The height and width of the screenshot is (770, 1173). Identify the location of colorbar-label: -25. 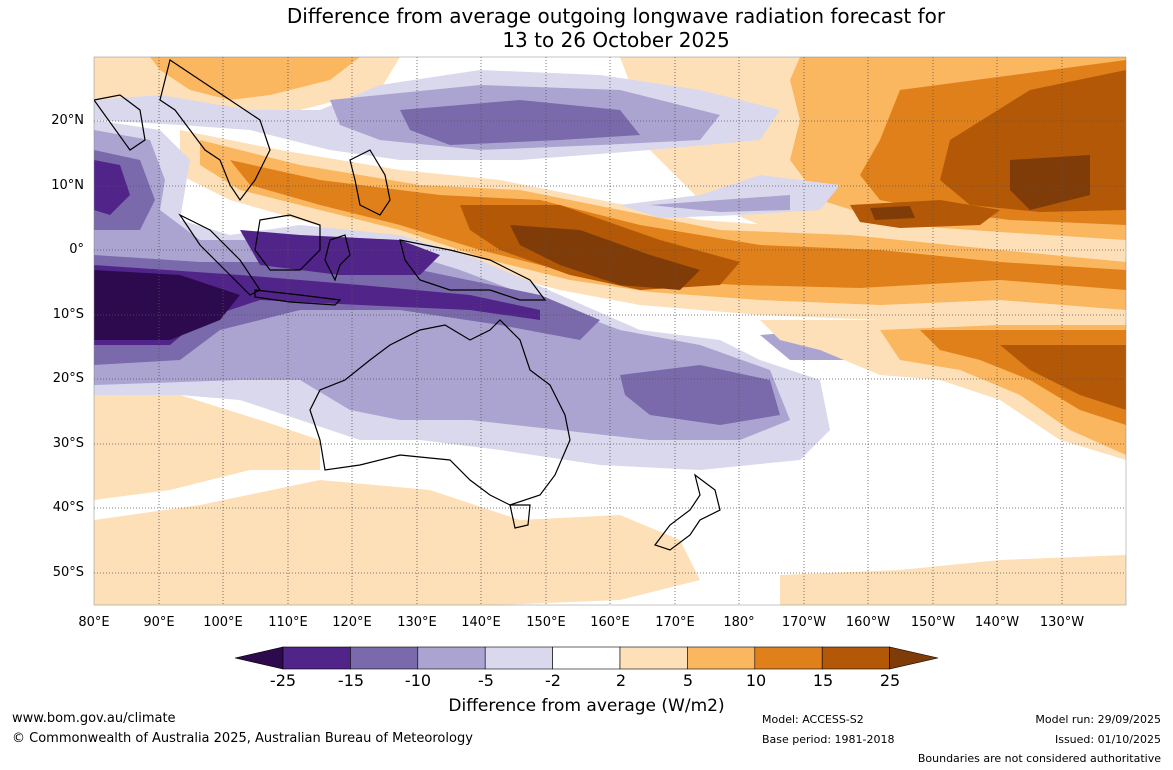
(283, 680).